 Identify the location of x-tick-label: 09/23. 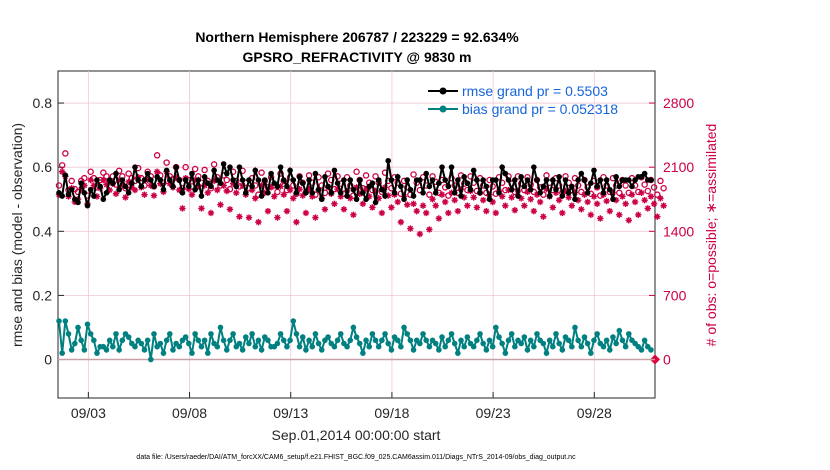
(493, 413).